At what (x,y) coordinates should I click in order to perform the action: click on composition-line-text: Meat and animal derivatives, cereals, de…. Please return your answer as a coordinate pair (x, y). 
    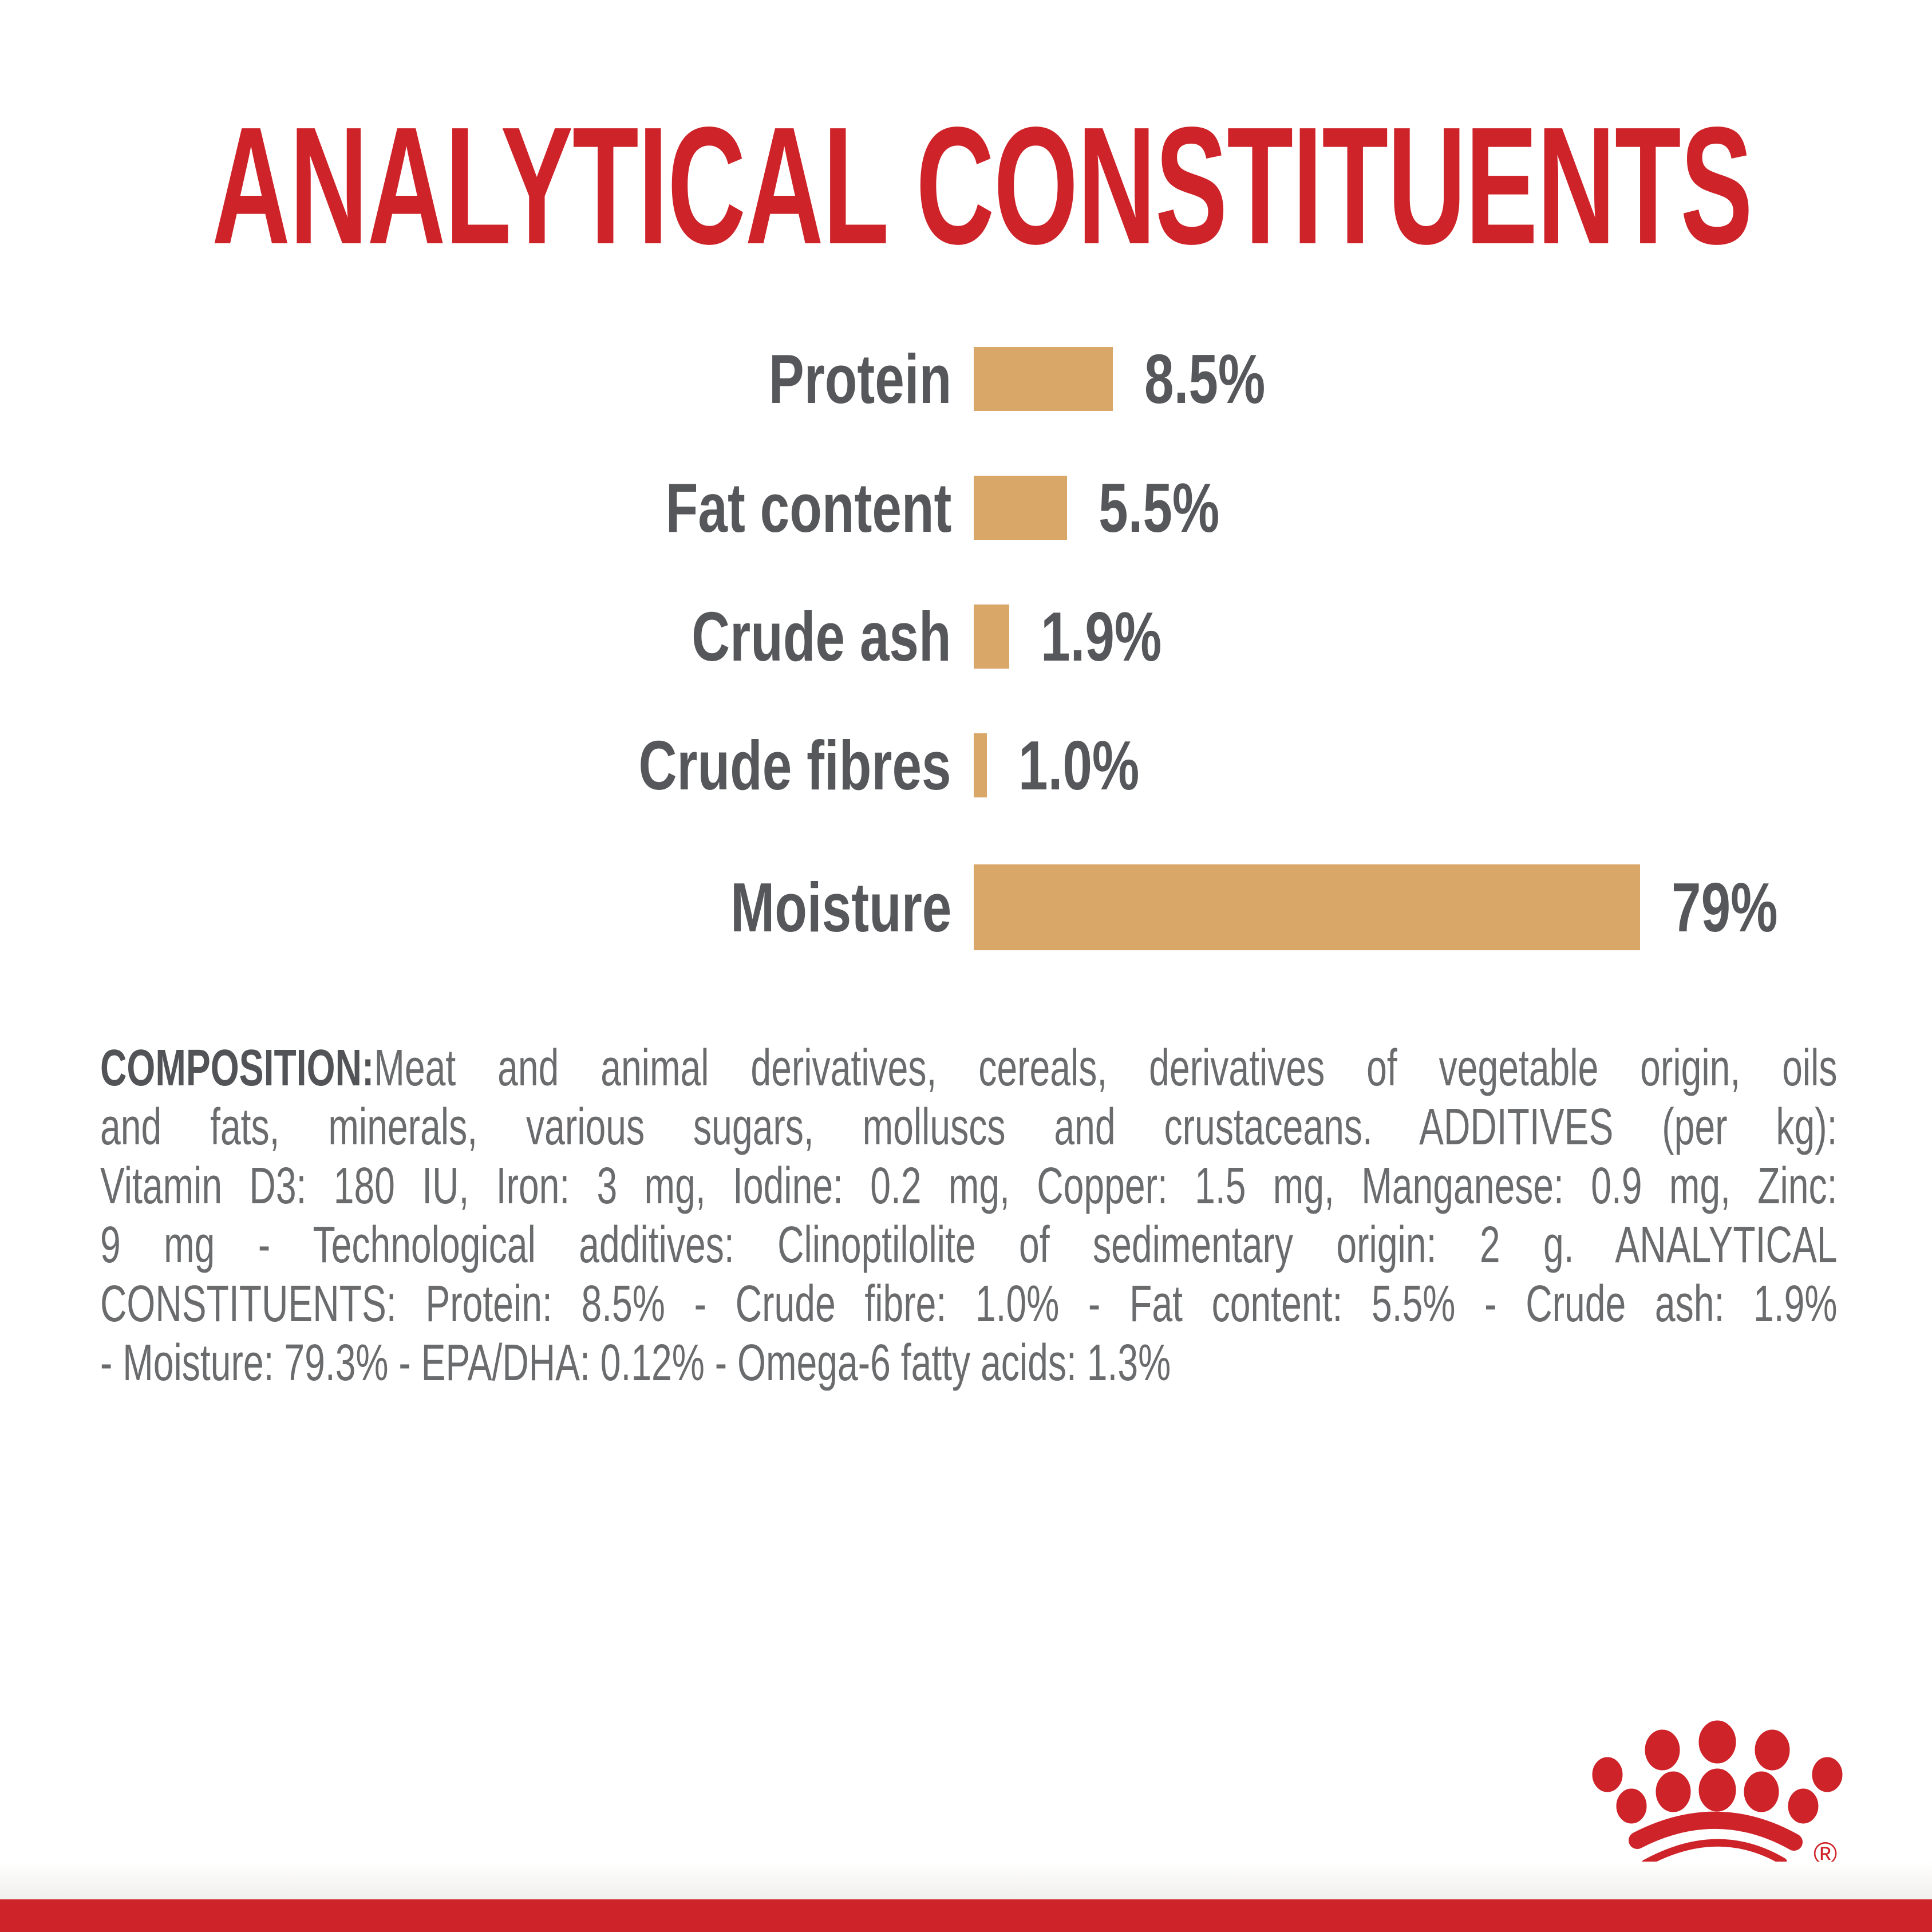
    Looking at the image, I should click on (1106, 1068).